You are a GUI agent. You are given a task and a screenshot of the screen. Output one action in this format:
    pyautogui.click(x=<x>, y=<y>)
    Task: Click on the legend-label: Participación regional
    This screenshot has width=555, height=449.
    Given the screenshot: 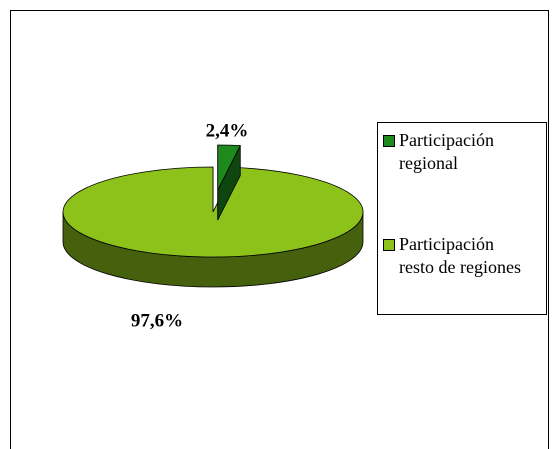 What is the action you would take?
    pyautogui.click(x=446, y=151)
    